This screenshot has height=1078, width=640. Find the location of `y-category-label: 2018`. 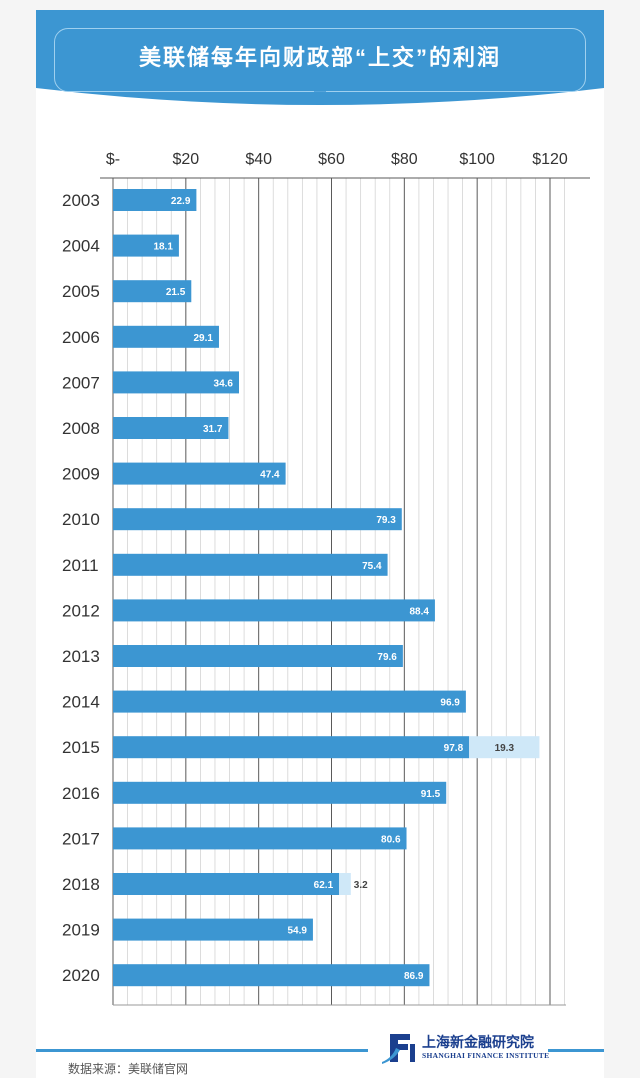

y-category-label: 2018 is located at coordinates (81, 884).